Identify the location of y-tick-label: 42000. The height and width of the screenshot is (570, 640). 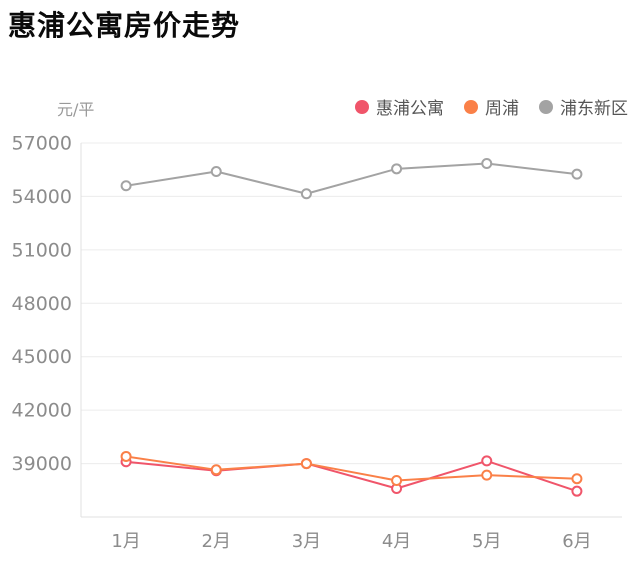
(42, 411).